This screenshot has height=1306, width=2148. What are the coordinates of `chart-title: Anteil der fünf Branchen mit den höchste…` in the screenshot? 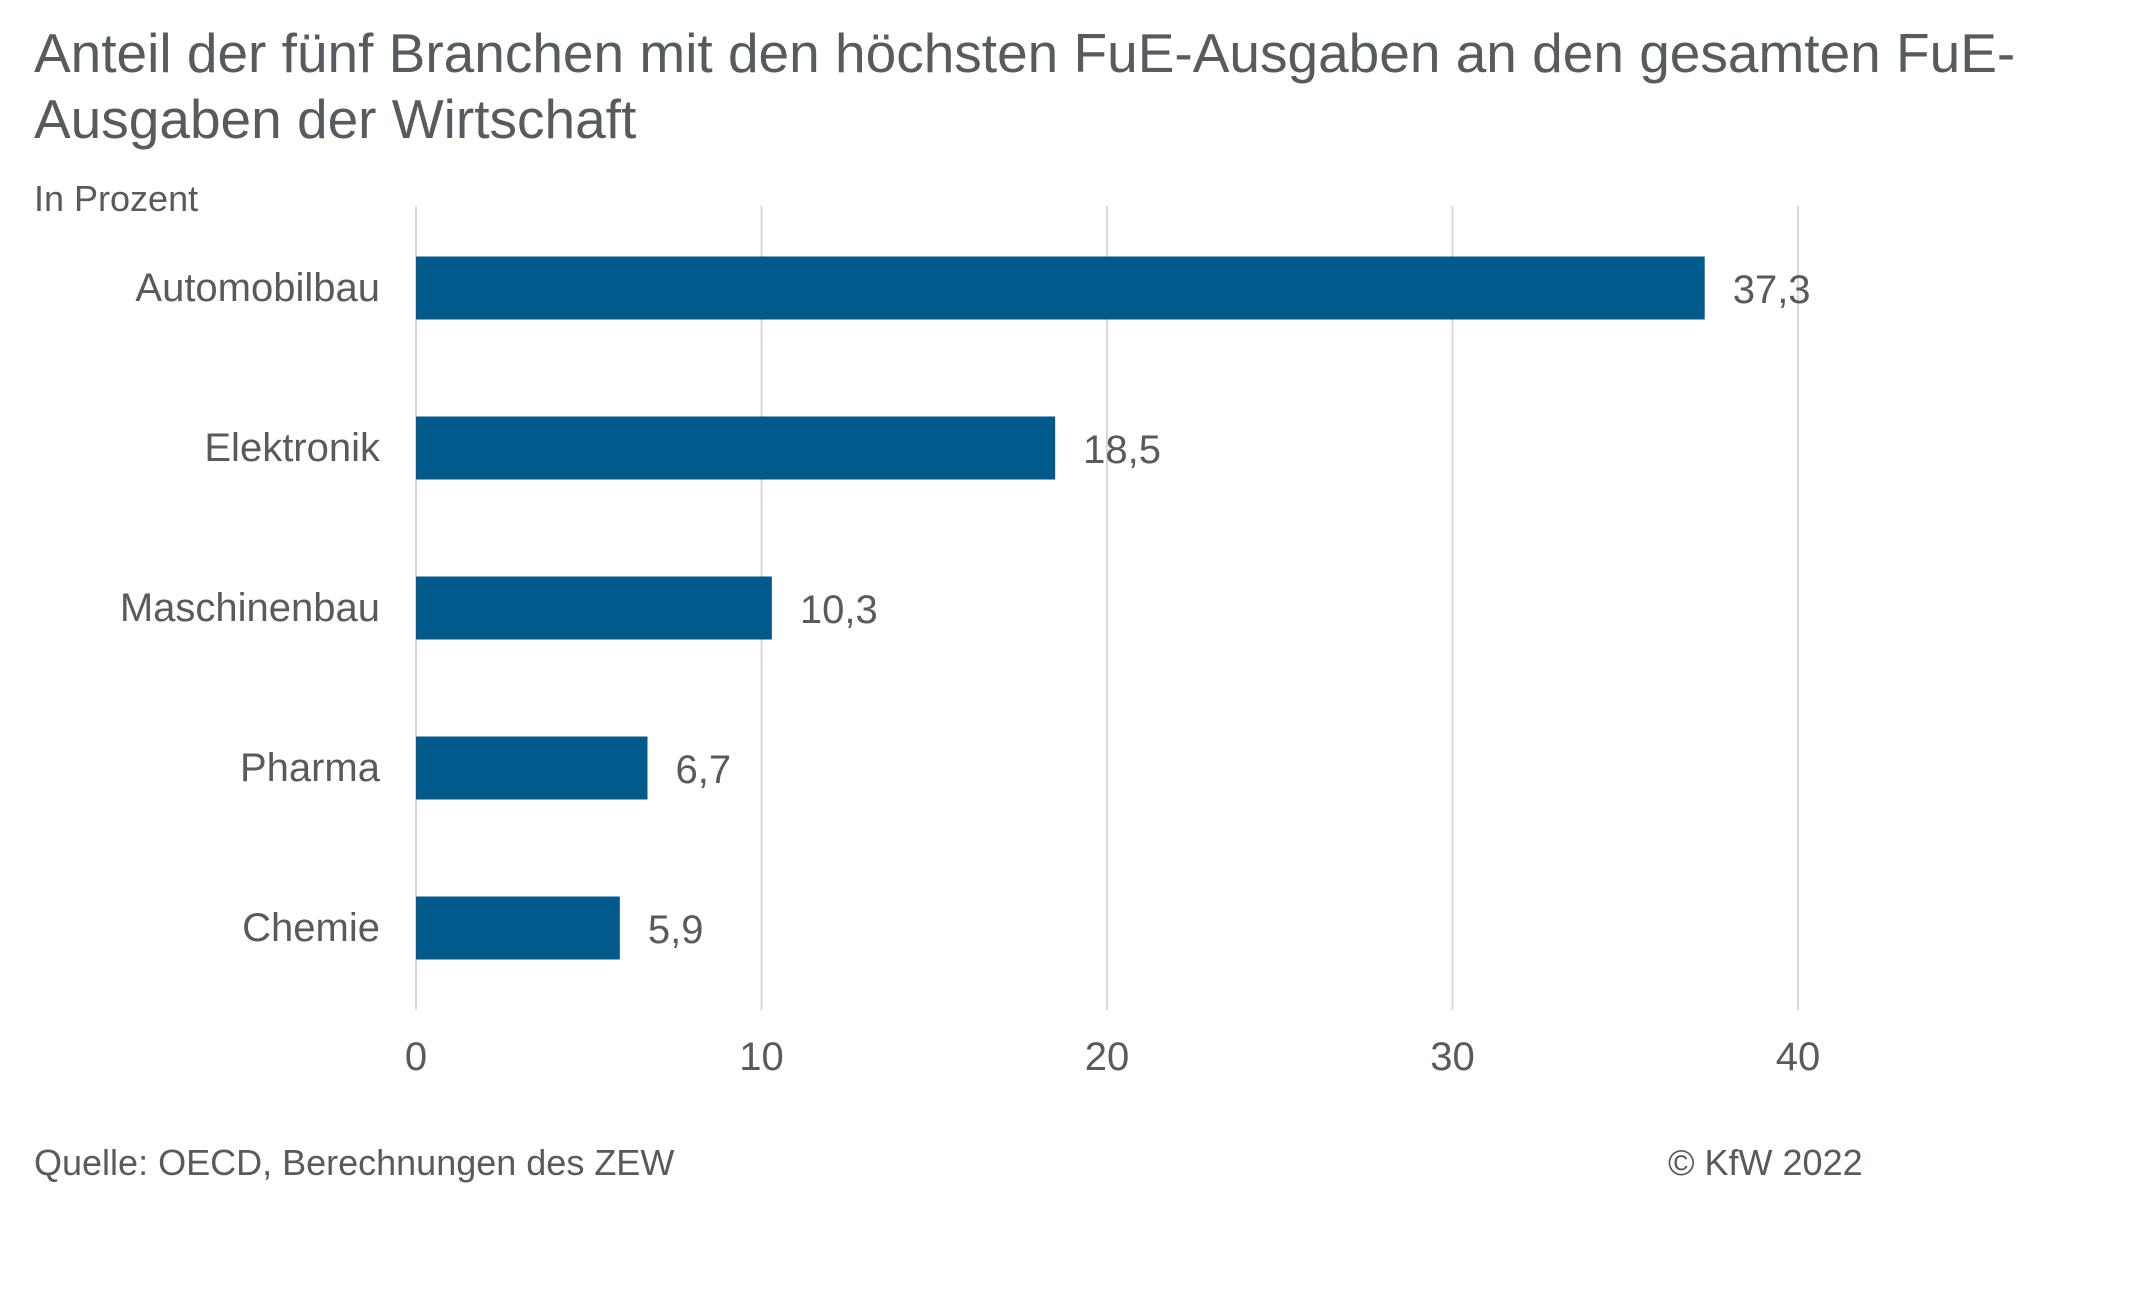 It's located at (1025, 86).